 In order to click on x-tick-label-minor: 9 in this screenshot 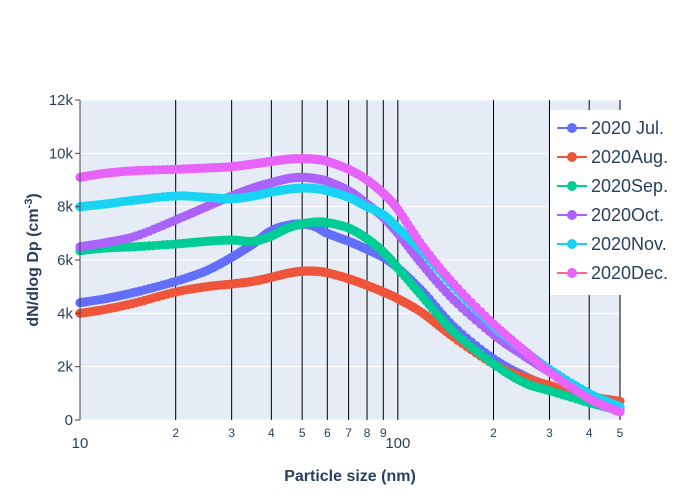, I will do `click(383, 433)`.